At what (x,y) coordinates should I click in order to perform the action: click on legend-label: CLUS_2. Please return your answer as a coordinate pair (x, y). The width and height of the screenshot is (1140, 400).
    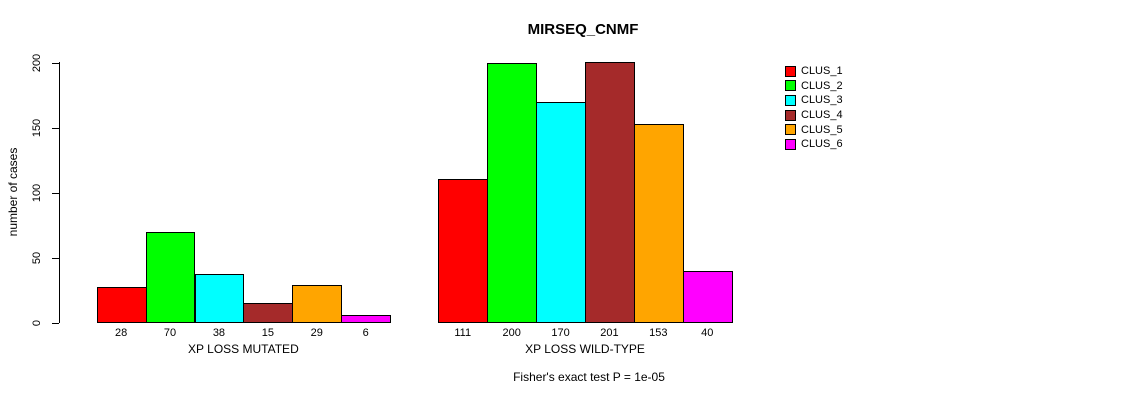
    Looking at the image, I should click on (822, 85).